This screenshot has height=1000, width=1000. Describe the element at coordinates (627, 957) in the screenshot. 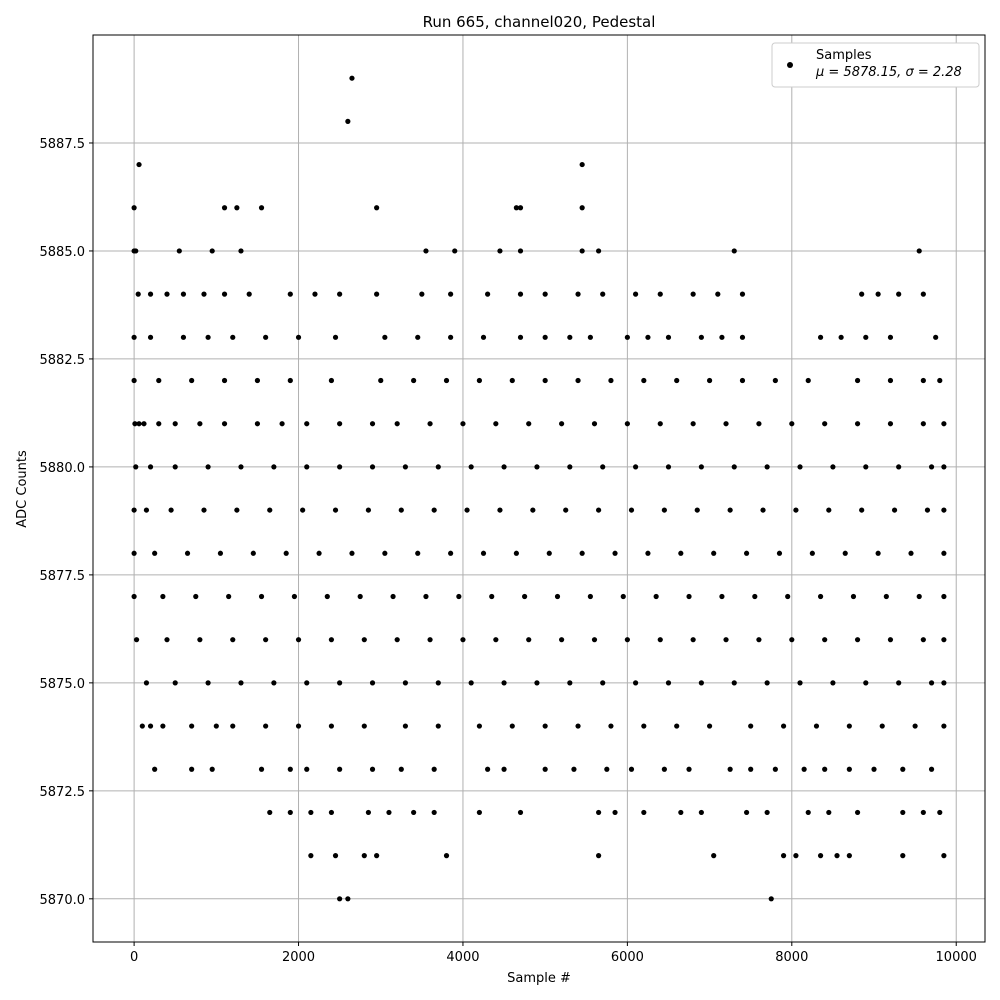

I see `x-tick-label: 6000` at that location.